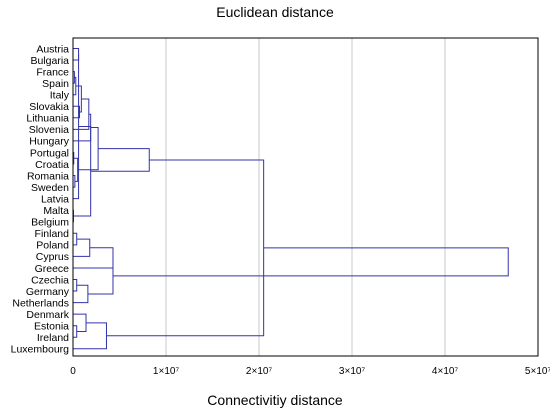 The width and height of the screenshot is (550, 414). Describe the element at coordinates (537, 371) in the screenshot. I see `x-tick-label: 5×10⁷` at that location.